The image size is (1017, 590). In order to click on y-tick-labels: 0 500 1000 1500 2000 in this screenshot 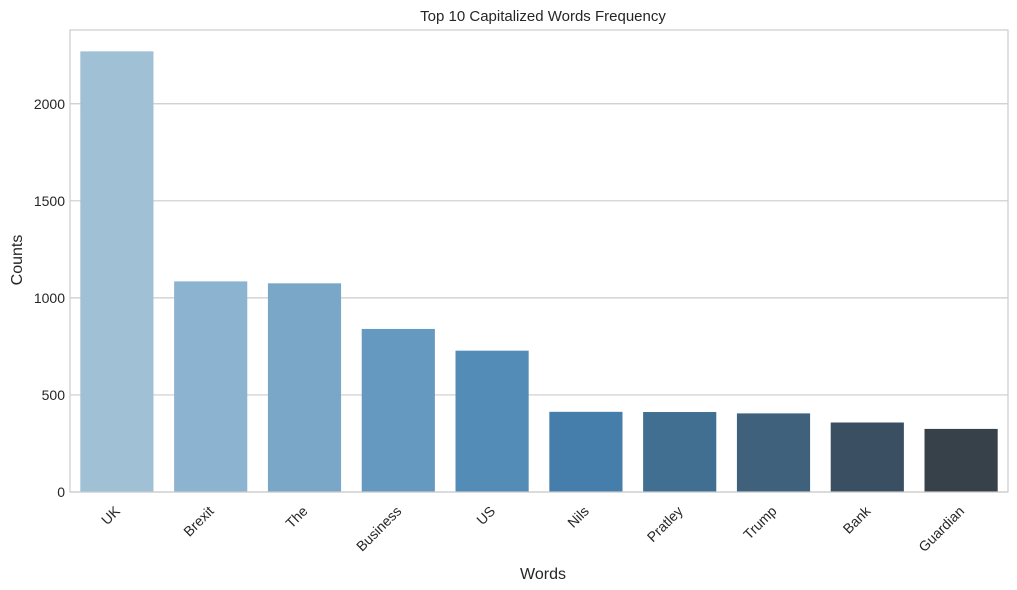, I will do `click(49, 298)`.